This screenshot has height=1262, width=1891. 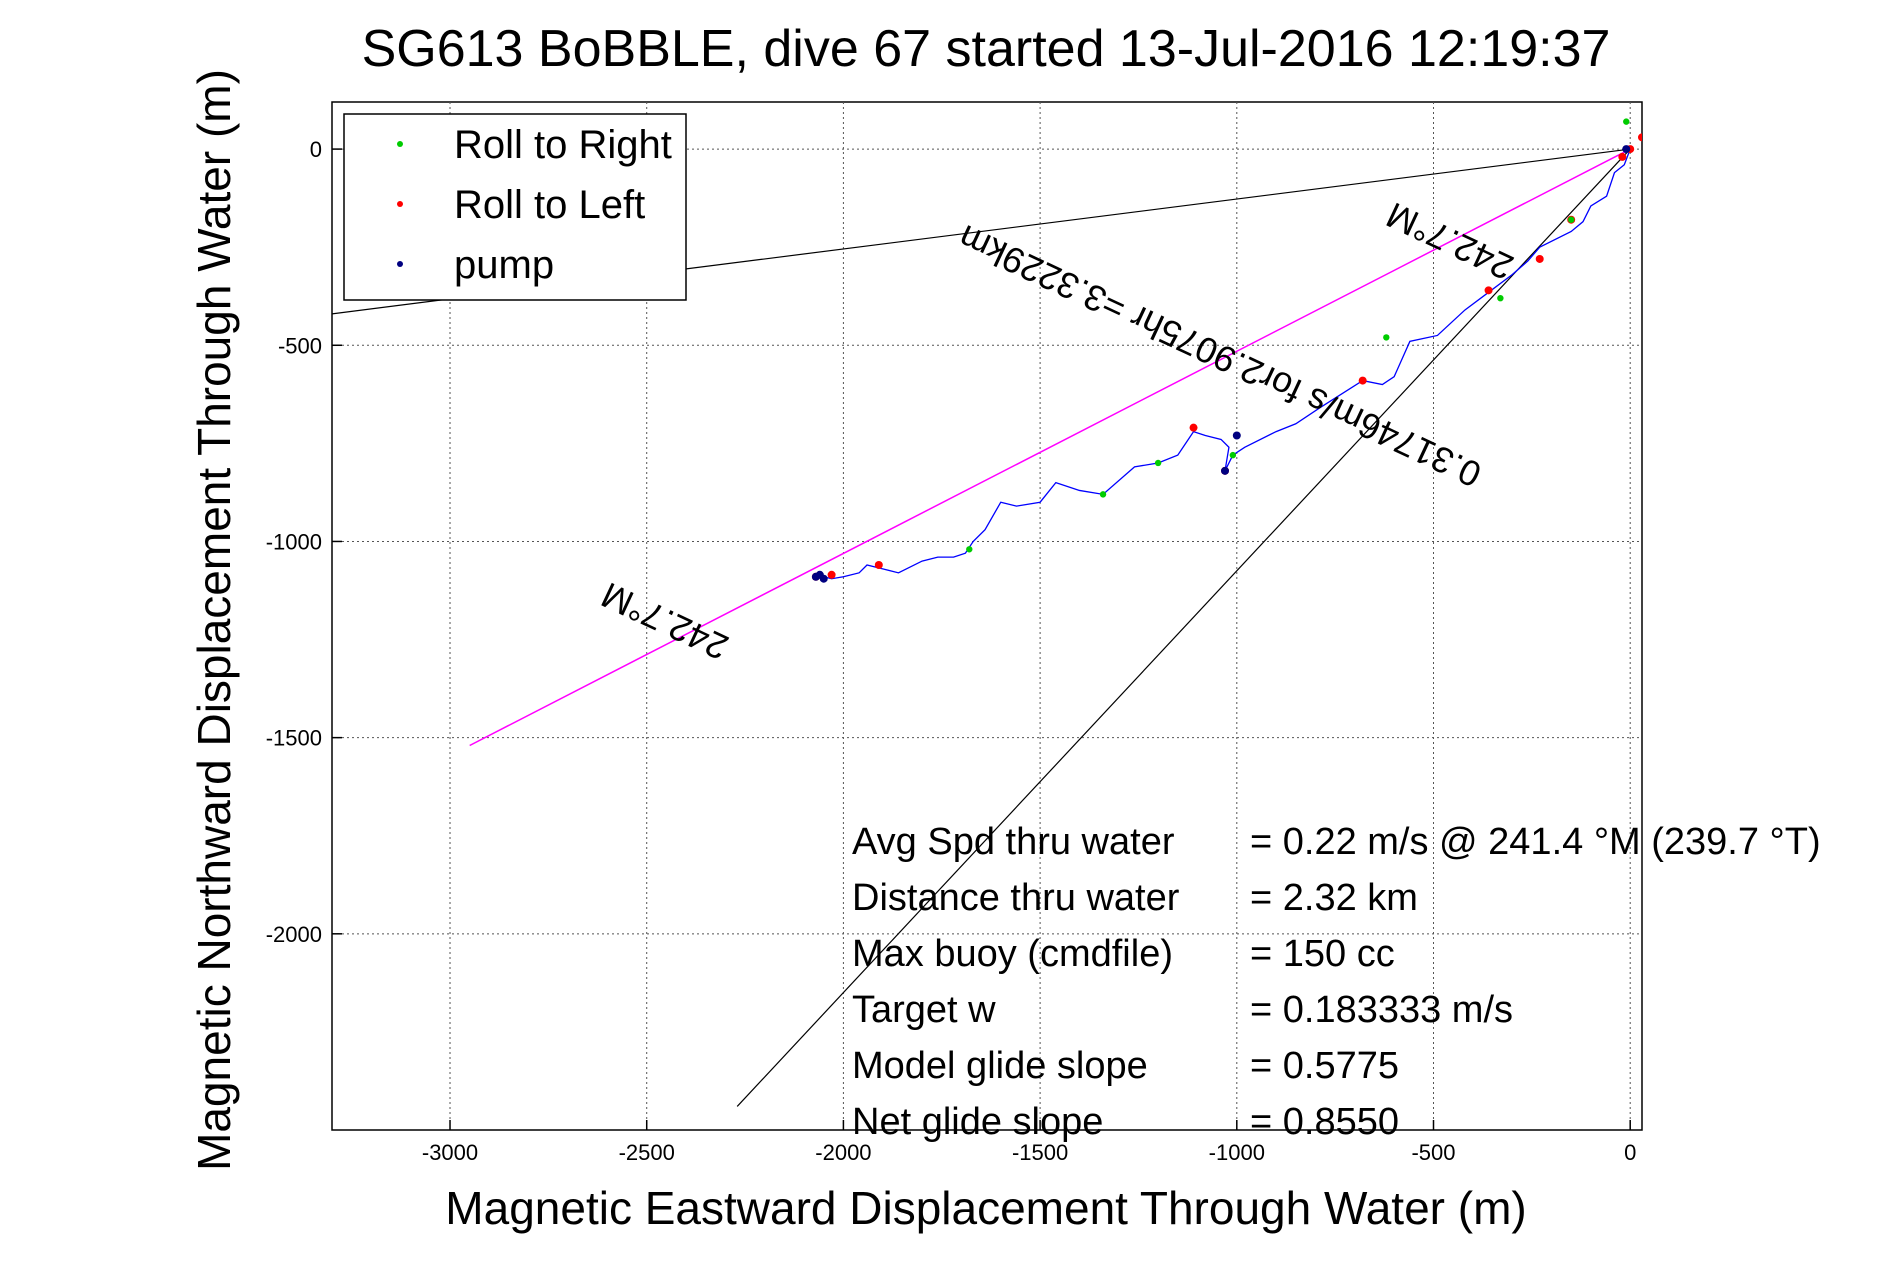 I want to click on stat-value: = 0.183333 m/s, so click(x=1381, y=1010).